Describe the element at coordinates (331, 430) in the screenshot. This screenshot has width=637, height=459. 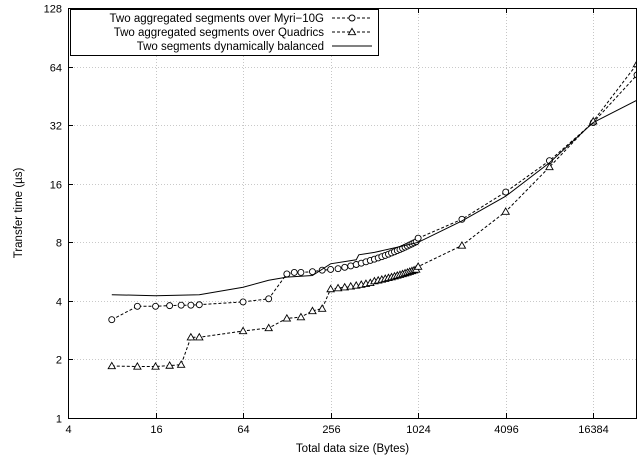
I see `x-tick-label: 256` at that location.